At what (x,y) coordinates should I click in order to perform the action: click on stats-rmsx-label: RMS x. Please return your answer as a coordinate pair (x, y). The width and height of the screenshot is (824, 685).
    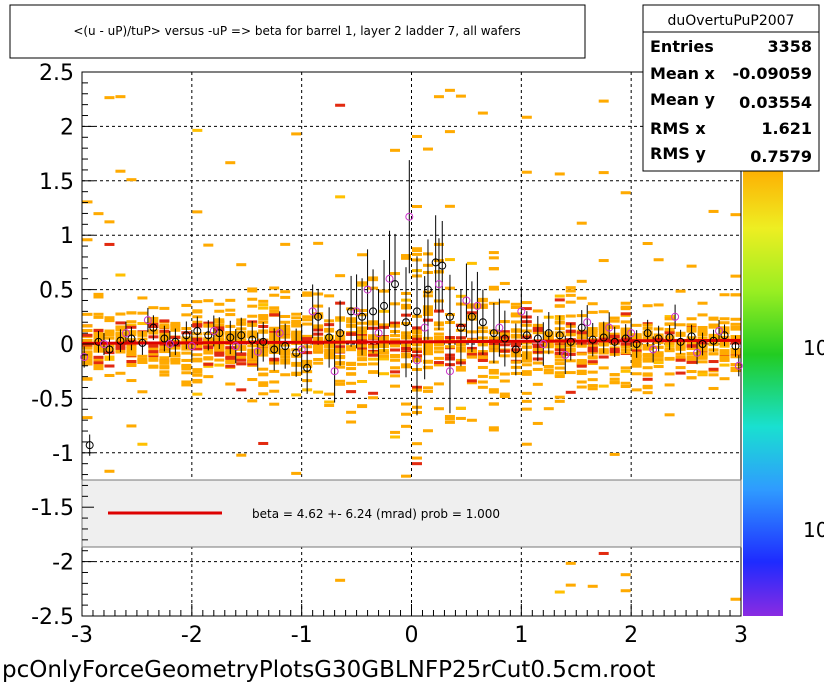
    Looking at the image, I should click on (678, 128).